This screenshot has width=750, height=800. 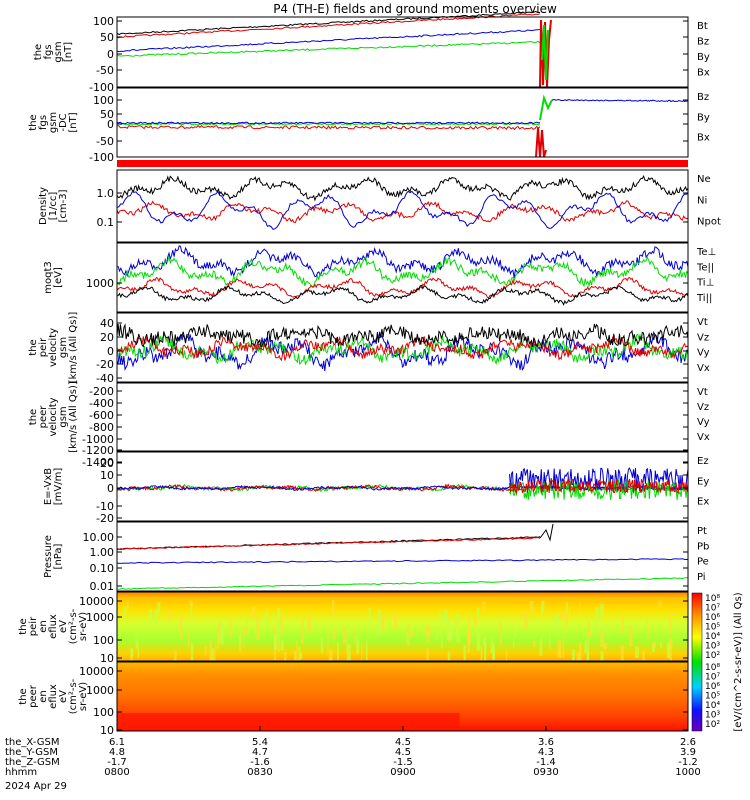 I want to click on x-row-label: the_Z-GSM, so click(x=32, y=762).